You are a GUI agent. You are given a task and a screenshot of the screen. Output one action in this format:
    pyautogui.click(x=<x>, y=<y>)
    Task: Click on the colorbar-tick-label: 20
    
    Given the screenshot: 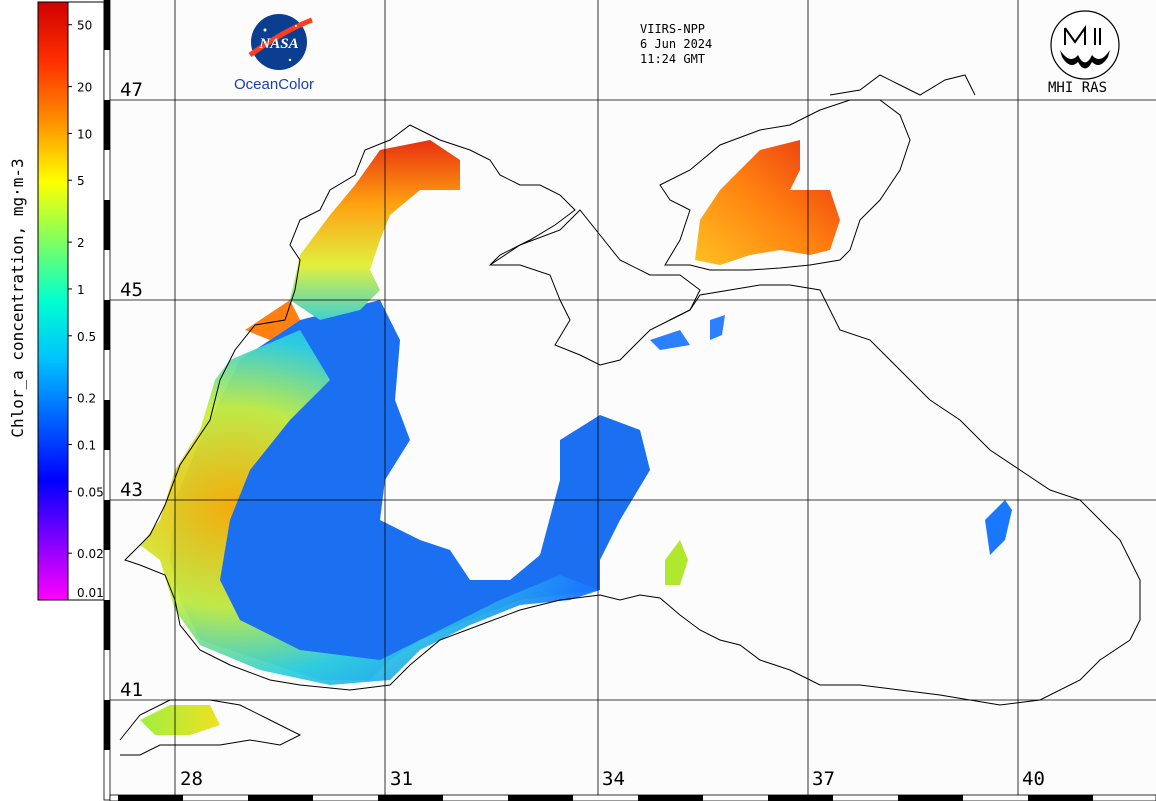 What is the action you would take?
    pyautogui.click(x=84, y=88)
    